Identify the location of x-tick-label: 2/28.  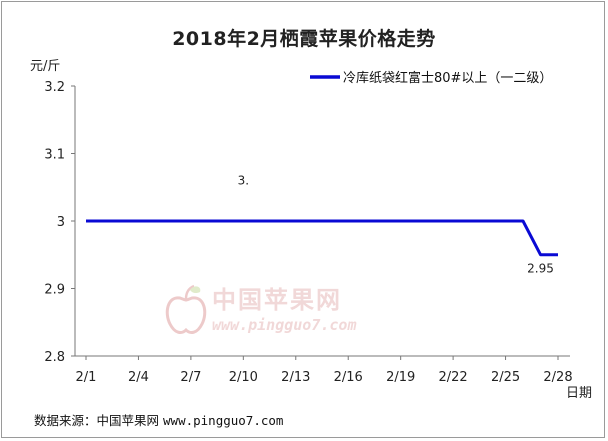
(557, 377).